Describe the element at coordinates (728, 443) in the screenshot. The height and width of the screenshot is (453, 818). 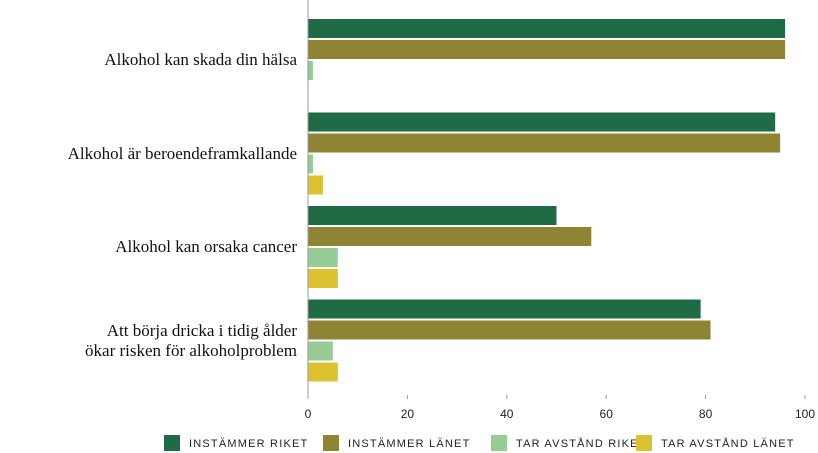
I see `legend-label: TAR AVSTÅND LÄNET` at that location.